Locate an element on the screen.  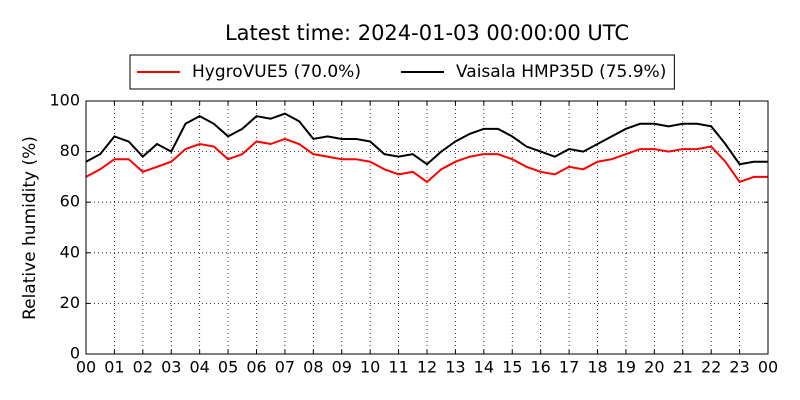
x-tick-label: 19 is located at coordinates (626, 367).